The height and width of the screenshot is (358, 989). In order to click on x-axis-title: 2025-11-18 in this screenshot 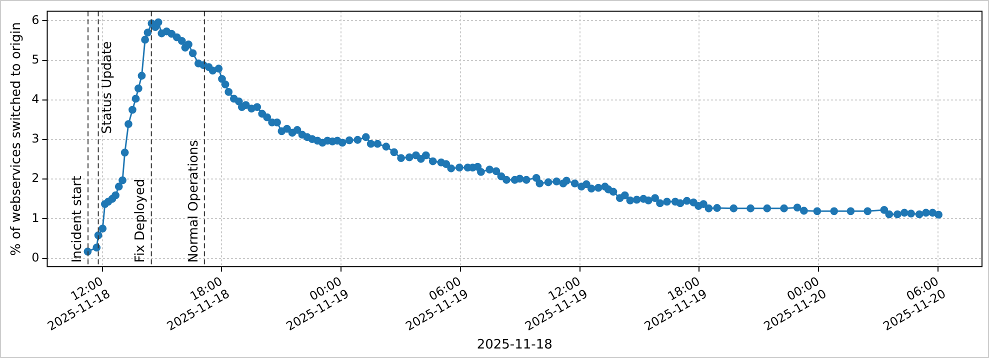, I will do `click(514, 345)`.